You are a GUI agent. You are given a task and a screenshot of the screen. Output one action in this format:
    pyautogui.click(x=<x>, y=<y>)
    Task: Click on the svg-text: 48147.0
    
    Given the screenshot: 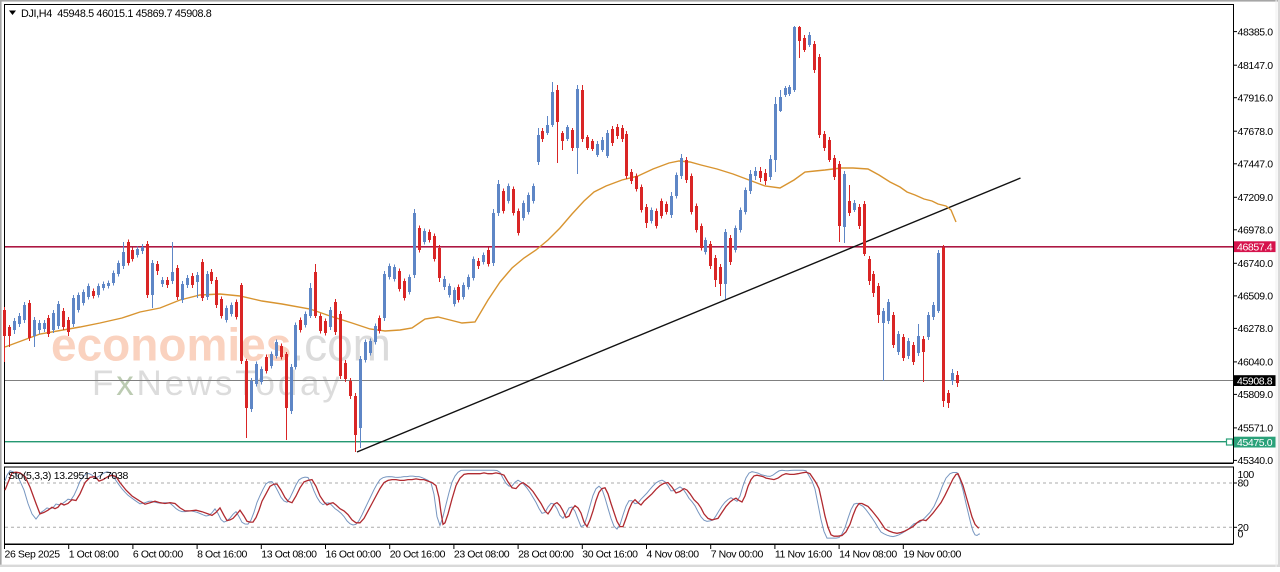 What is the action you would take?
    pyautogui.click(x=1256, y=66)
    